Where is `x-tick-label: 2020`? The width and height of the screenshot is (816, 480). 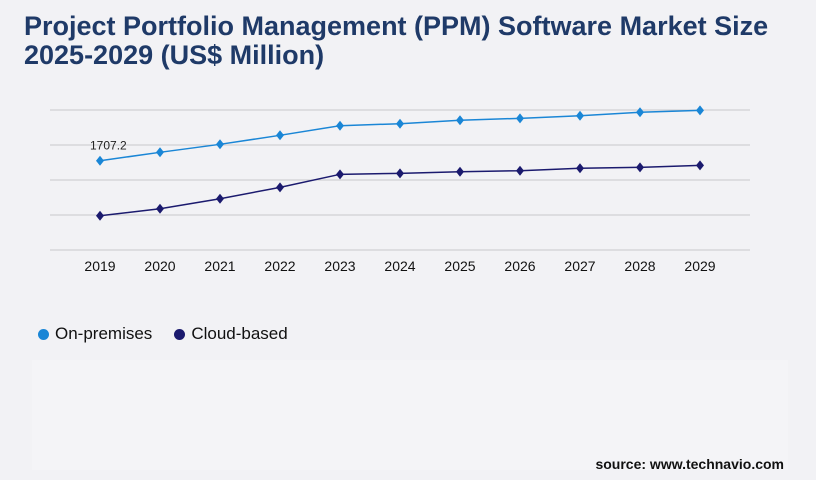
x-tick-label: 2020 is located at coordinates (159, 266).